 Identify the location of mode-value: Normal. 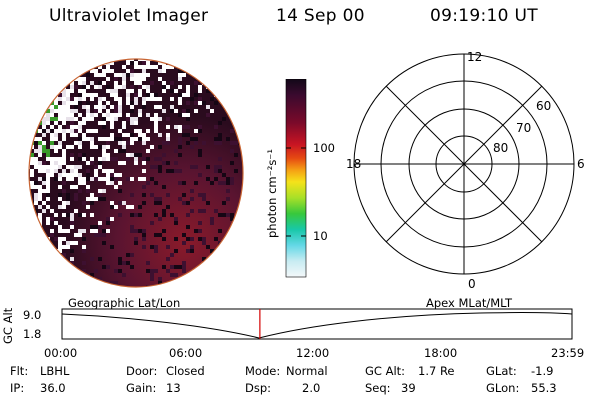
(307, 371).